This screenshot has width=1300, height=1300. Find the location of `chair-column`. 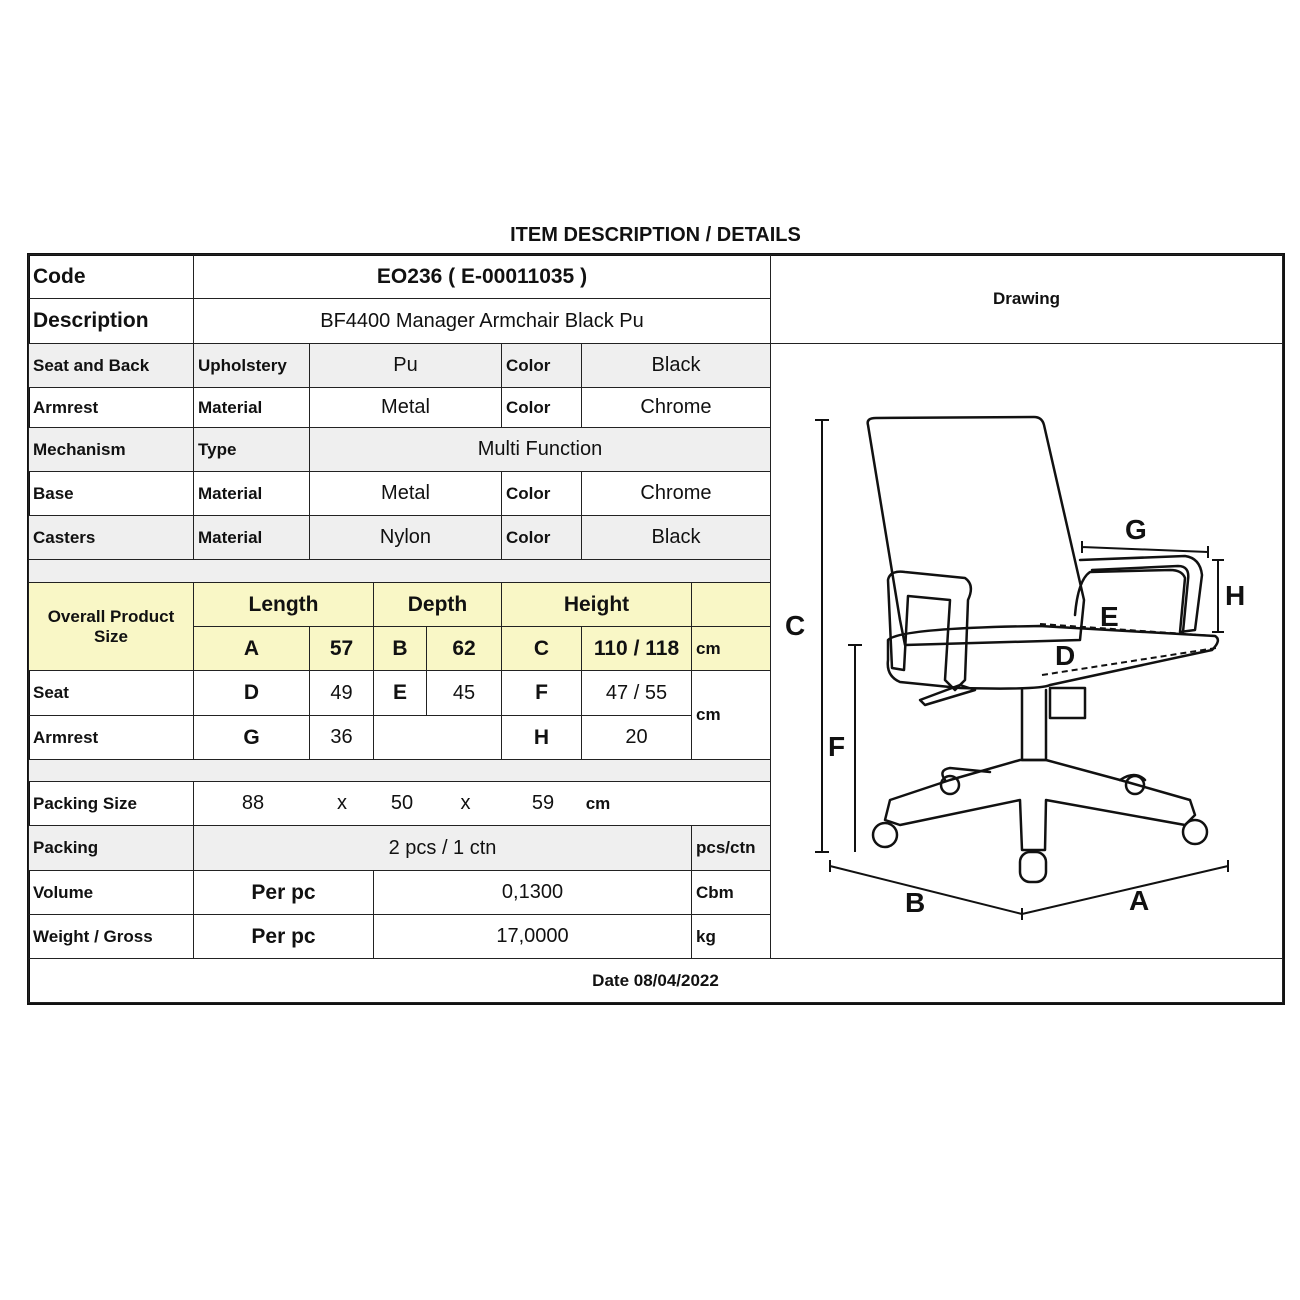

chair-column is located at coordinates (1034, 725).